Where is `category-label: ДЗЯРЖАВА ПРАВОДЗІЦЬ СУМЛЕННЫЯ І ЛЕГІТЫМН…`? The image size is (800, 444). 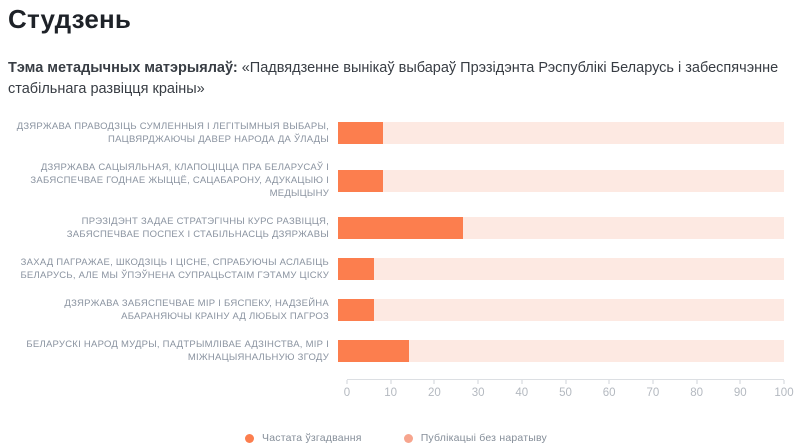
category-label: ДЗЯРЖАВА ПРАВОДЗІЦЬ СУМЛЕННЫЯ І ЛЕГІТЫМН… is located at coordinates (172, 133).